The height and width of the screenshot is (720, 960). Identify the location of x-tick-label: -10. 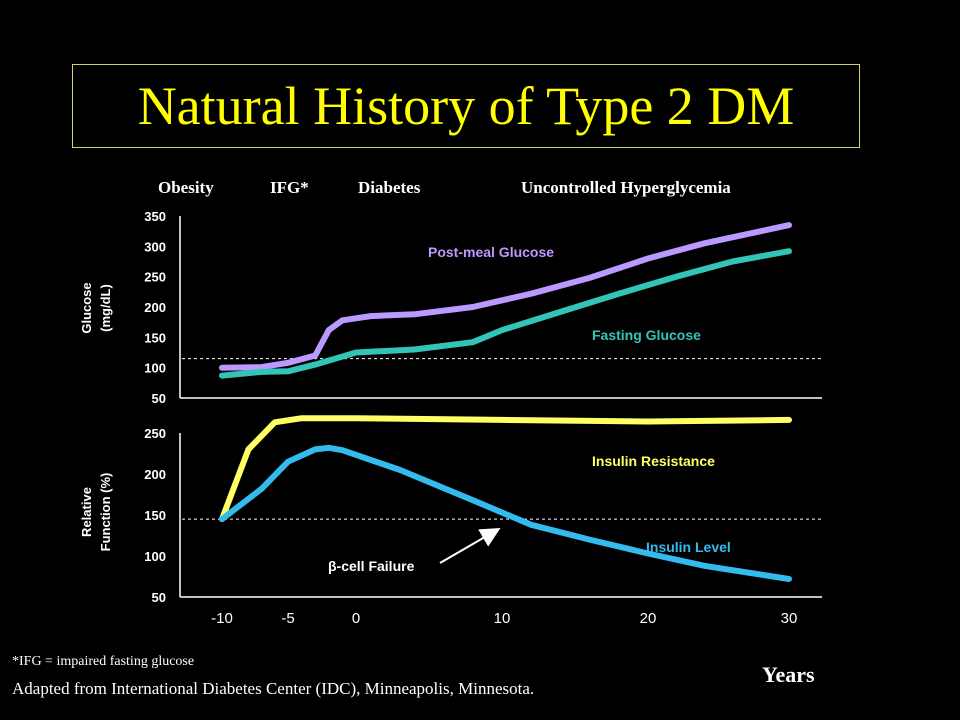
(222, 618).